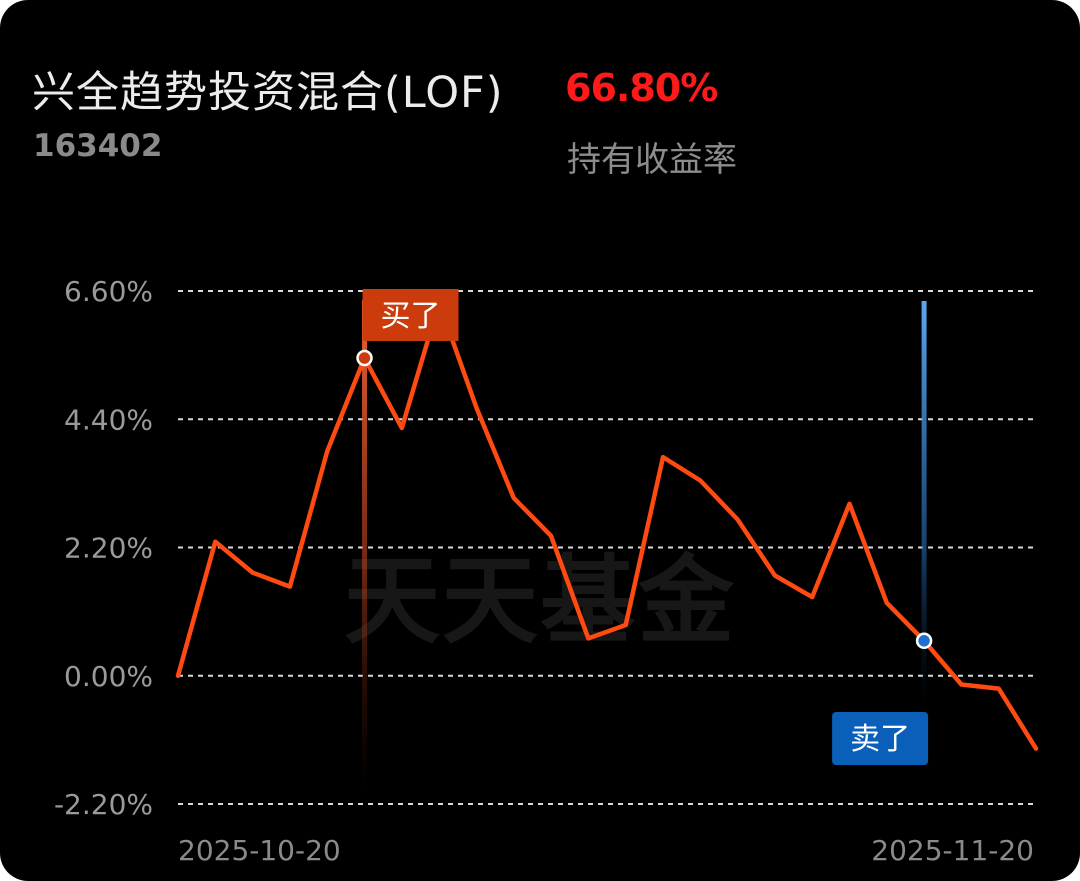  What do you see at coordinates (108, 676) in the screenshot?
I see `y-tick-label: 0.00%` at bounding box center [108, 676].